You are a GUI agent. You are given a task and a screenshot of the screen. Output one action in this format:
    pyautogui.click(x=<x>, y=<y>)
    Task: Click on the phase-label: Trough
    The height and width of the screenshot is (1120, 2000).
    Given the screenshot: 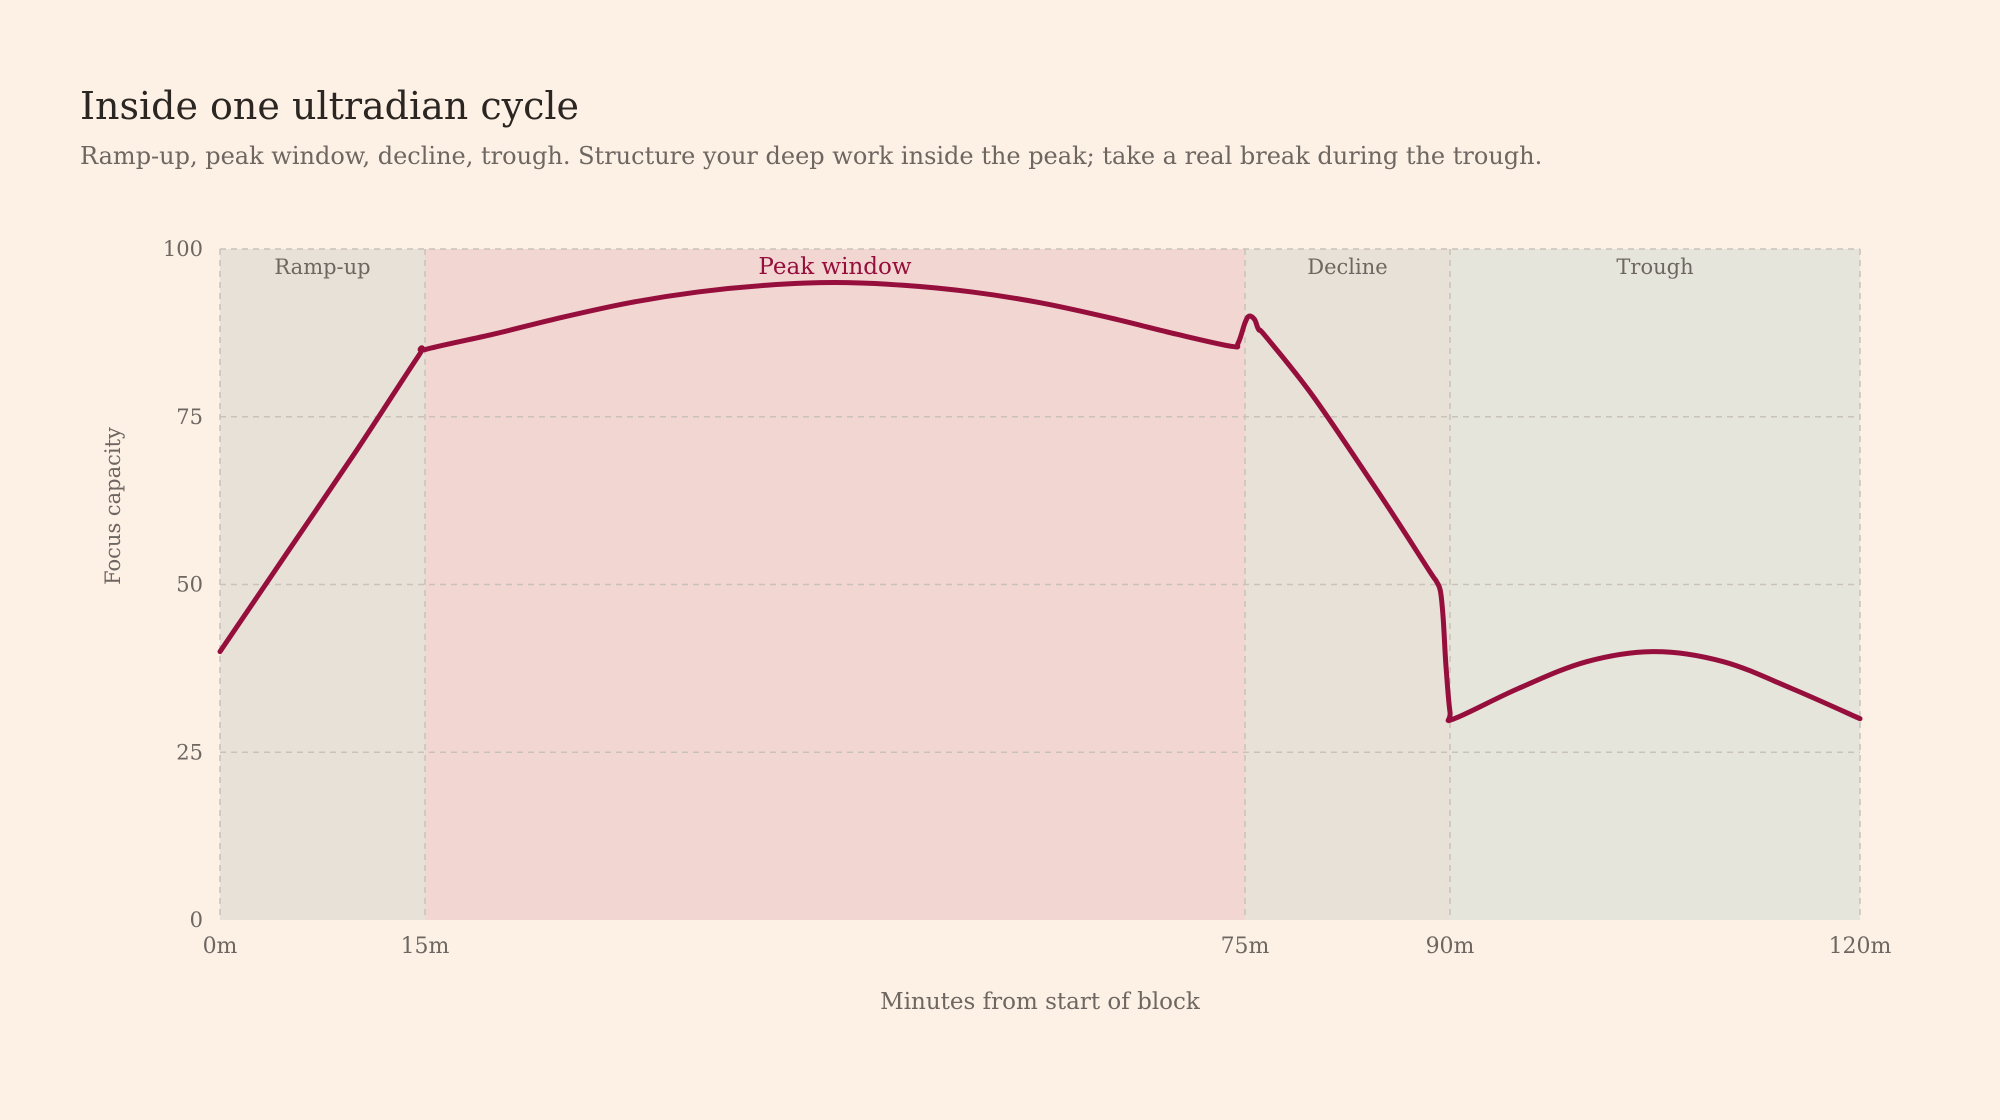 What is the action you would take?
    pyautogui.click(x=1654, y=267)
    